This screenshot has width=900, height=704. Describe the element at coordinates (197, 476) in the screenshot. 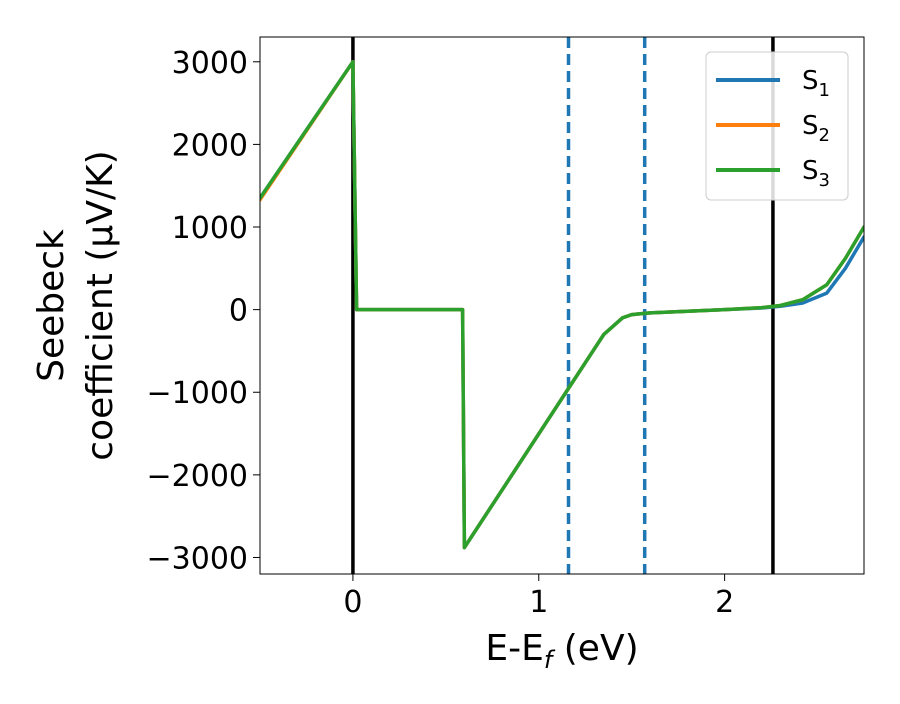

I see `y-tick-label-1: −2000` at that location.